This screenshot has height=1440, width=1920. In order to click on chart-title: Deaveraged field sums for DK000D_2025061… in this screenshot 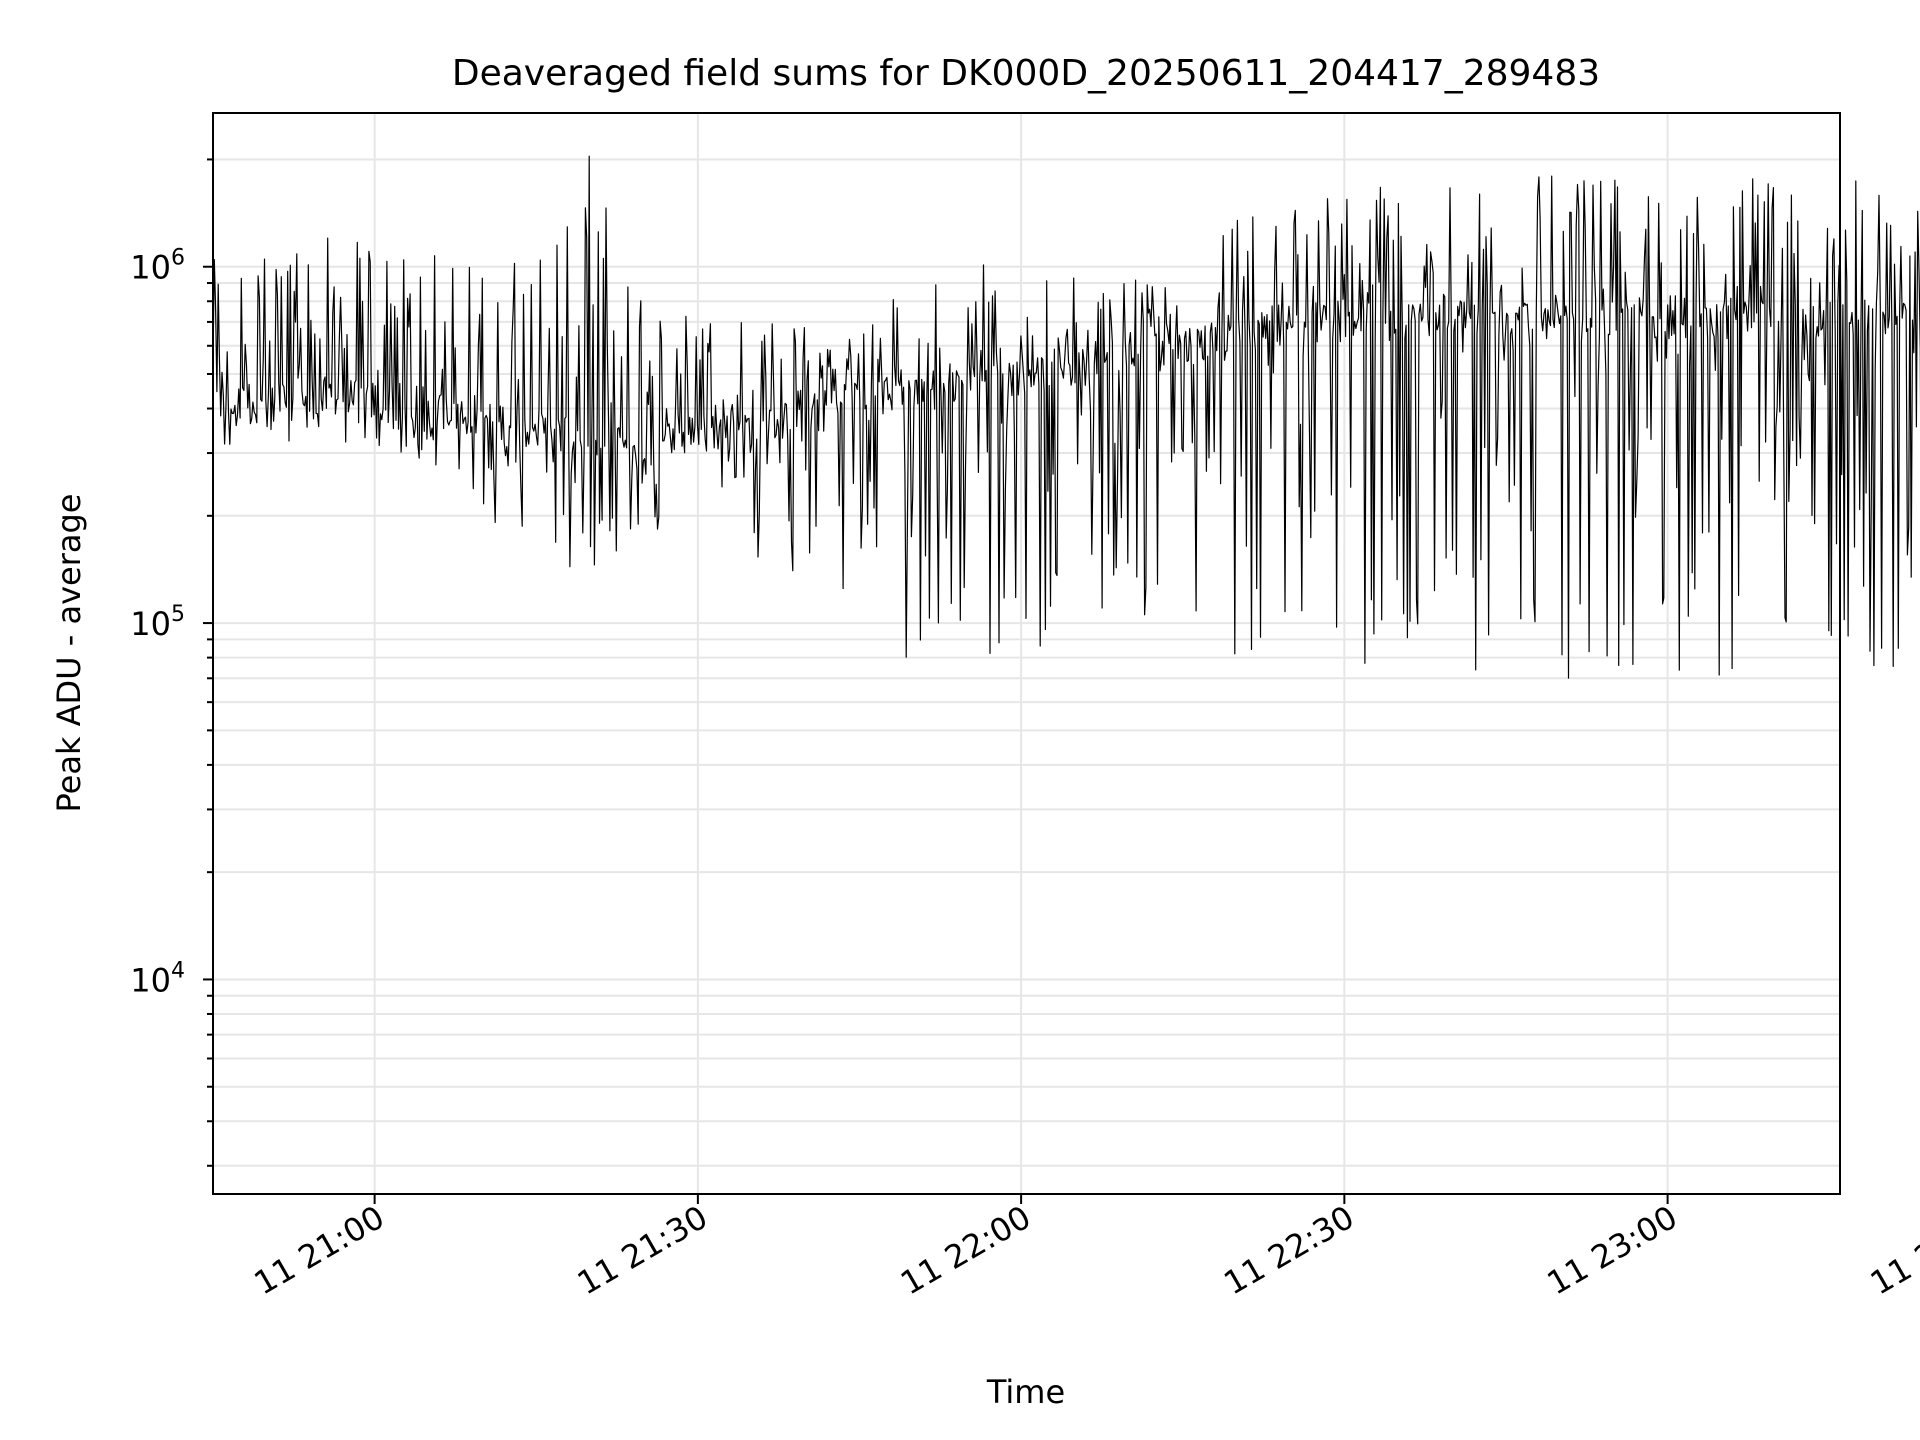, I will do `click(1026, 73)`.